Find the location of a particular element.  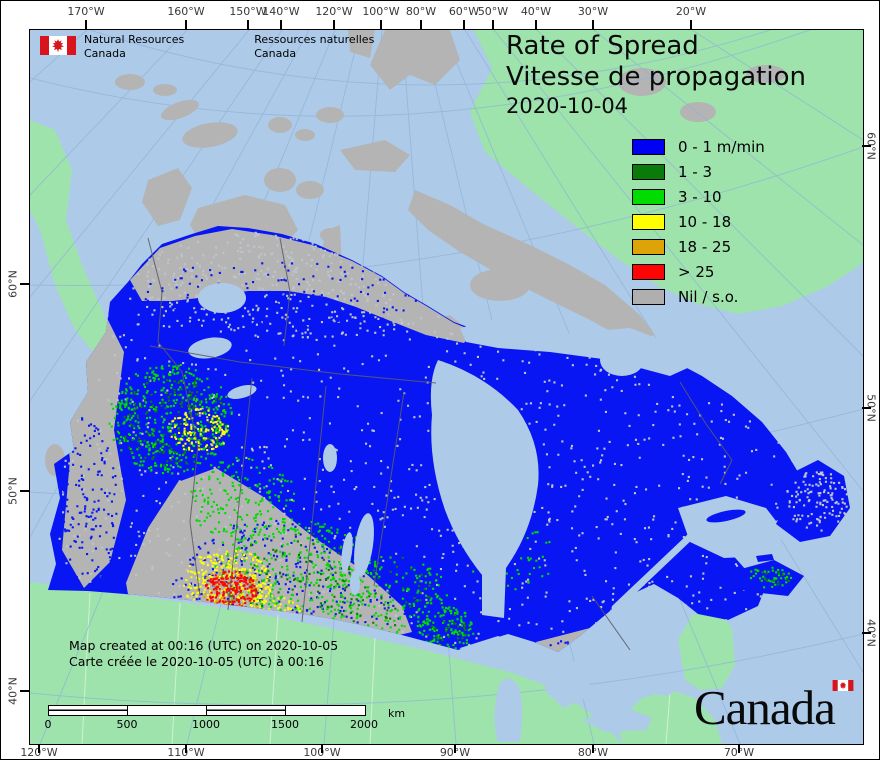

legend-row: 3 - 10 is located at coordinates (698, 196).